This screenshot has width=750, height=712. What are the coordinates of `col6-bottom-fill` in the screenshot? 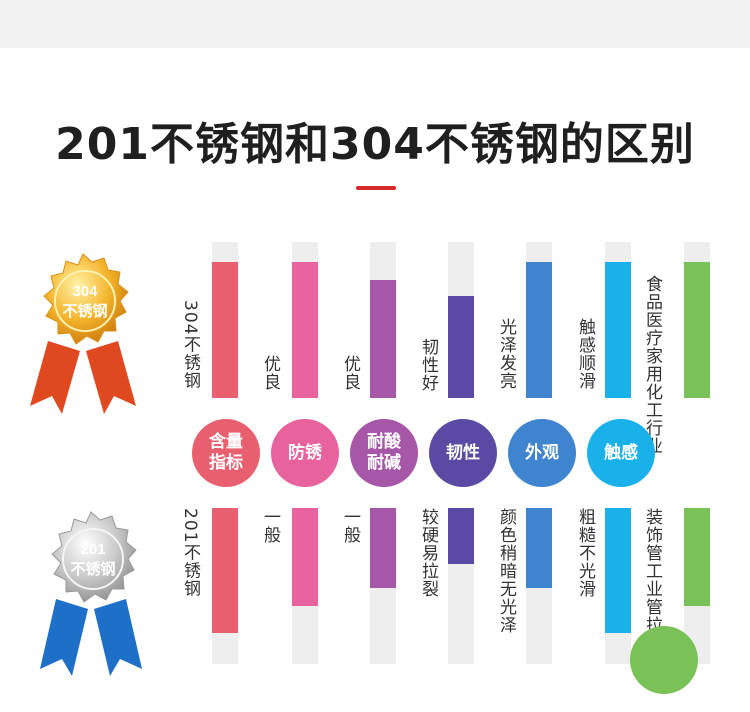 It's located at (618, 570).